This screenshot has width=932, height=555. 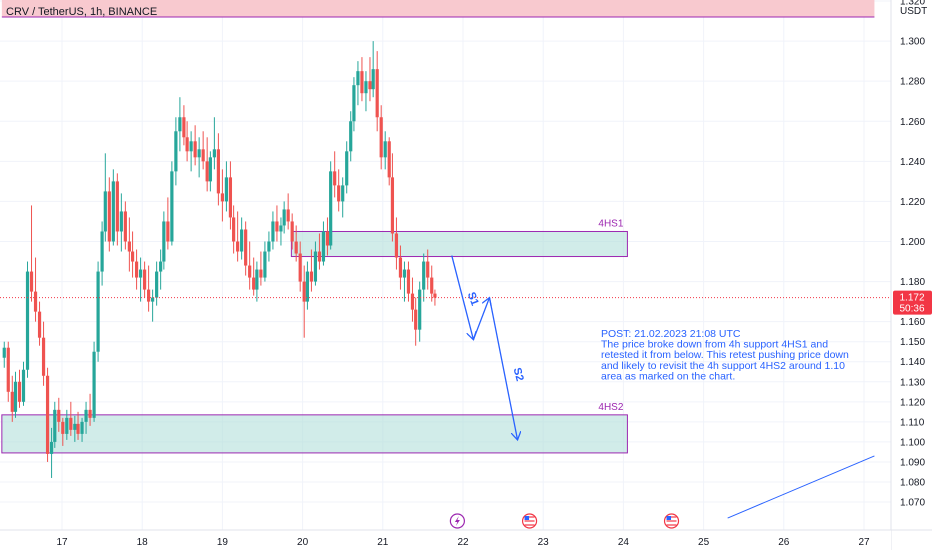 What do you see at coordinates (438, 9) in the screenshot?
I see `resistance-zone` at bounding box center [438, 9].